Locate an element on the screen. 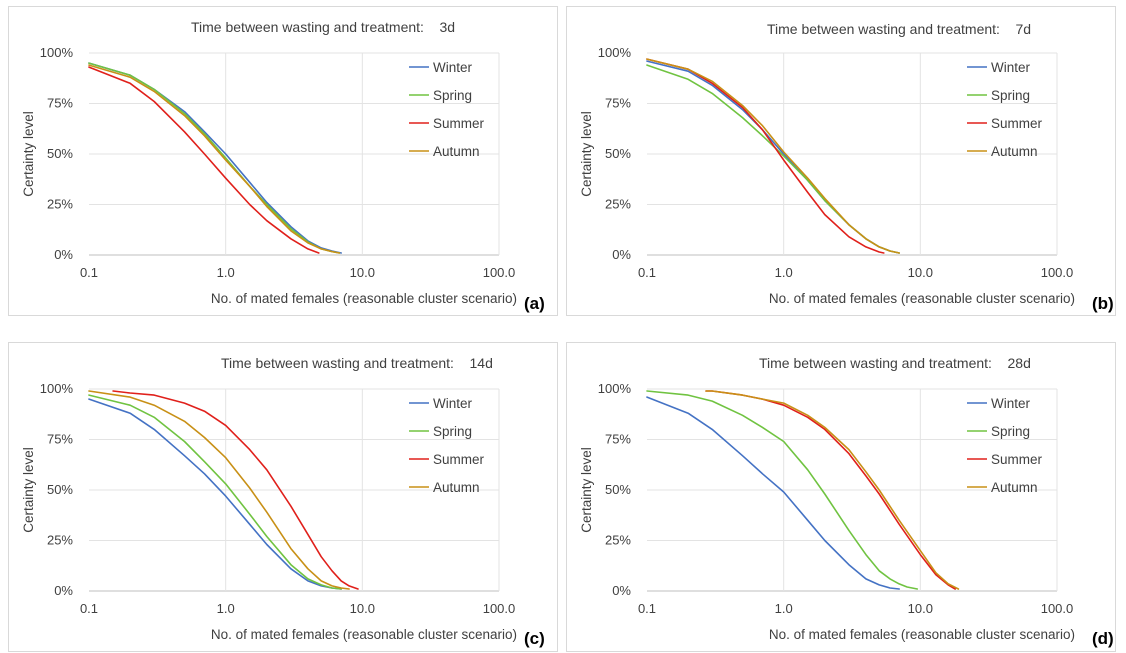 The width and height of the screenshot is (1126, 653). panel-title: Time between wasting and treatment: 28d is located at coordinates (895, 363).